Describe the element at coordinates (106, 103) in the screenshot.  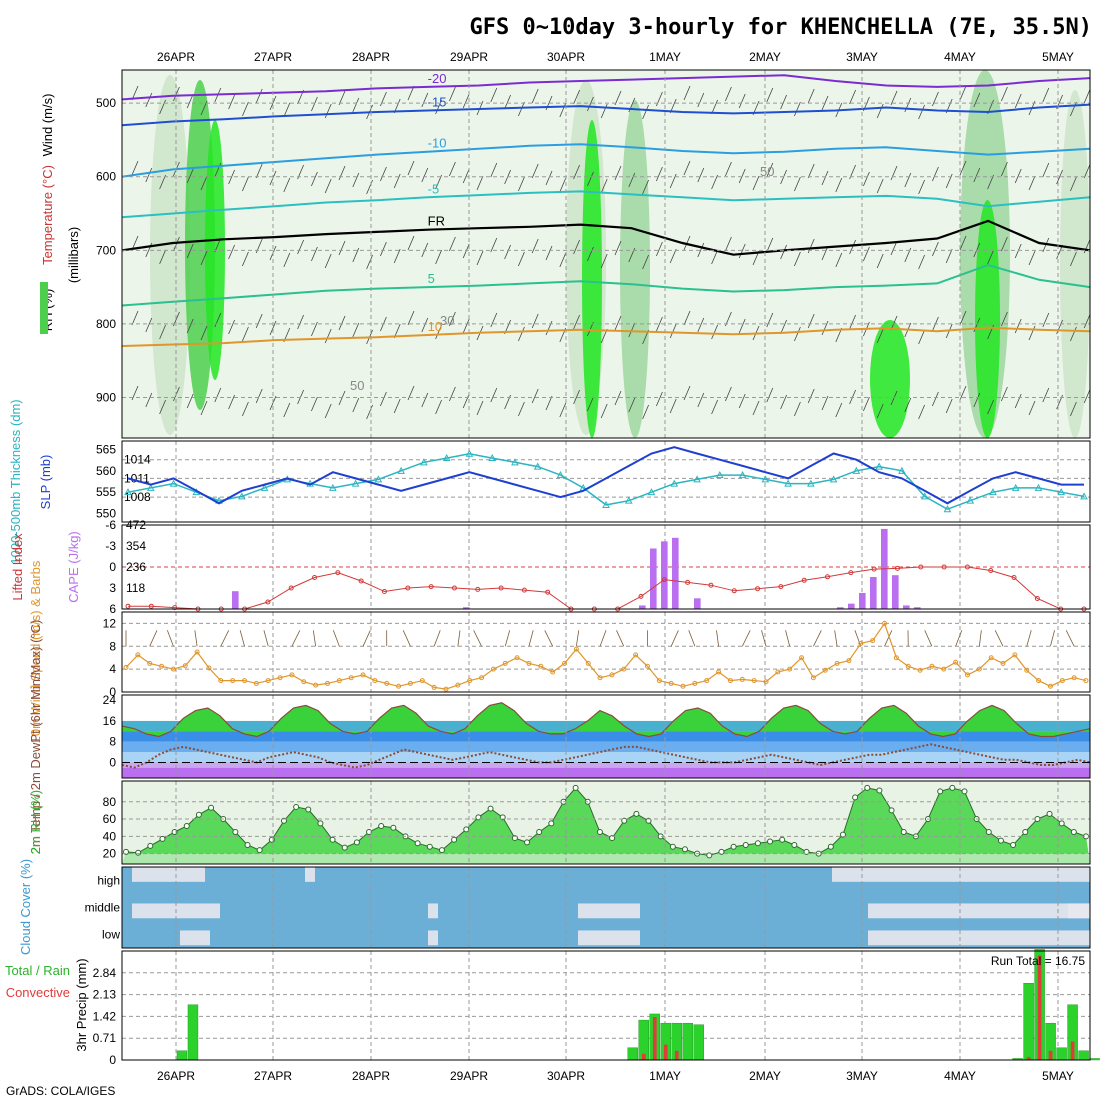
I see `y-tick-label: 500` at that location.